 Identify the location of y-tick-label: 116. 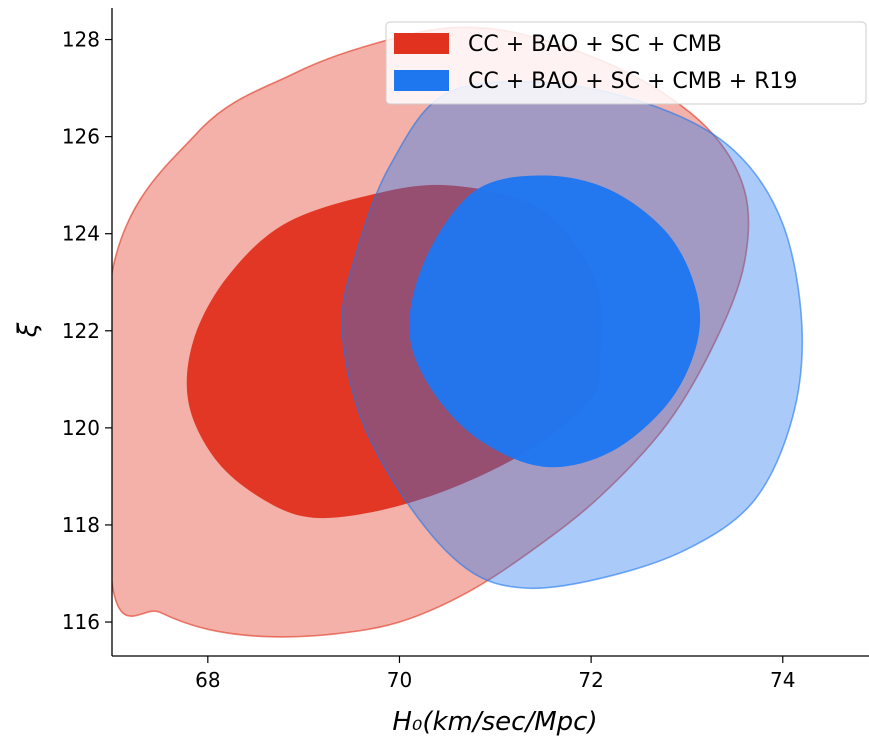
(81, 622).